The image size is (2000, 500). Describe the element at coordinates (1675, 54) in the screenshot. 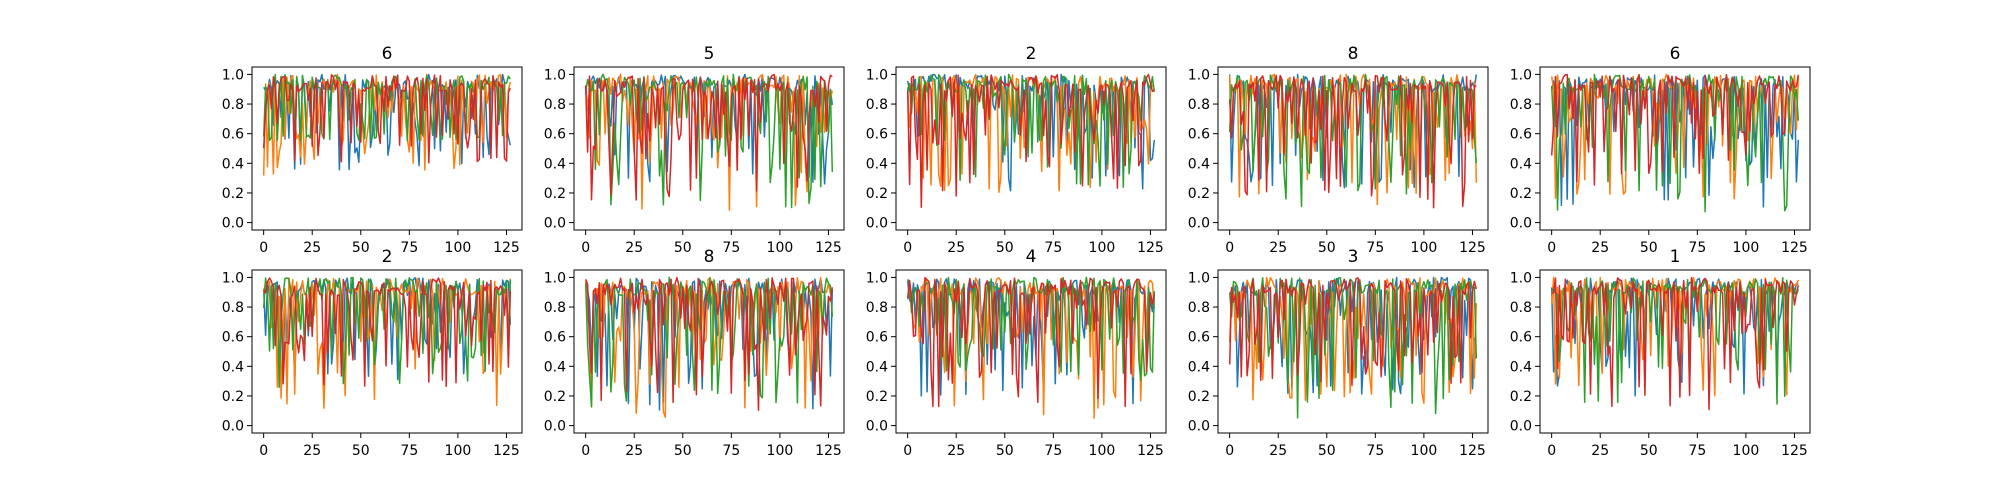

I see `subplot-title: 6` at that location.